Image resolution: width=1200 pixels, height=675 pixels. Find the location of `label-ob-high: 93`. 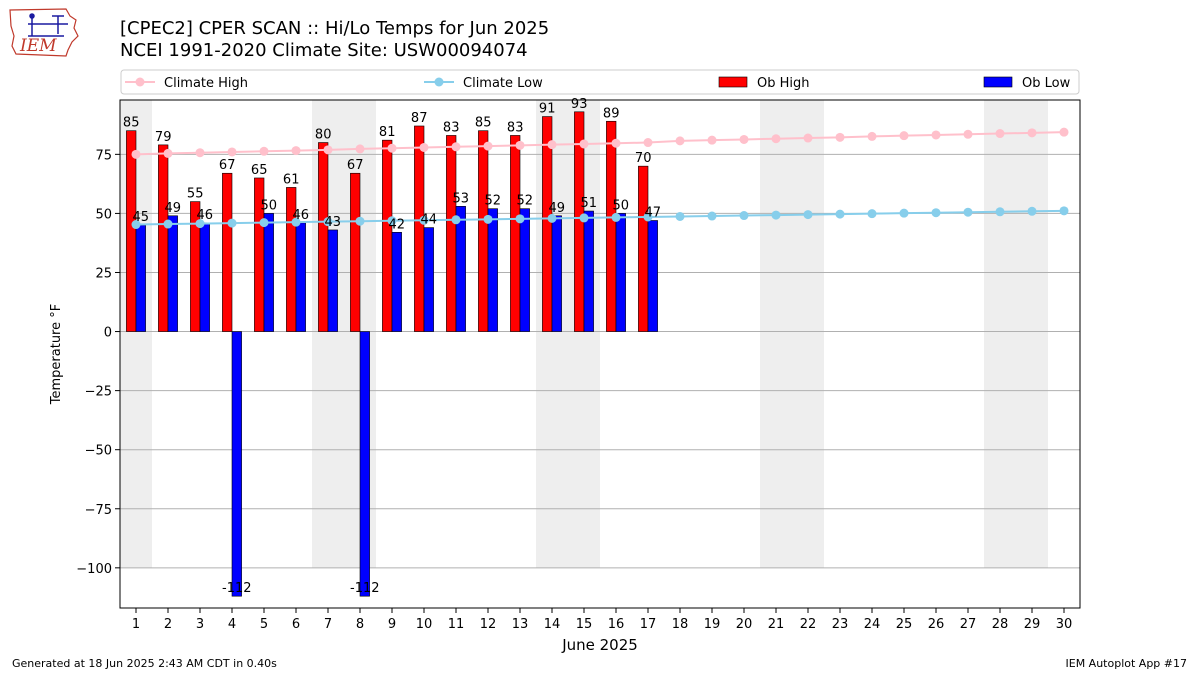

label-ob-high: 93 is located at coordinates (579, 104).